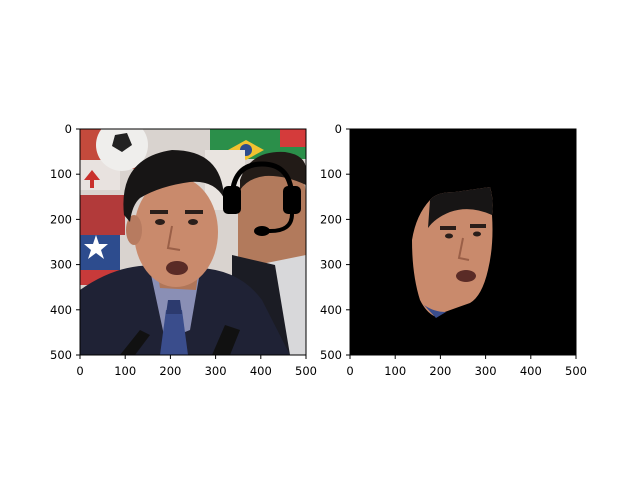 Image resolution: width=640 pixels, height=480 pixels. What do you see at coordinates (349, 371) in the screenshot?
I see `right-xtick-label: 0` at bounding box center [349, 371].